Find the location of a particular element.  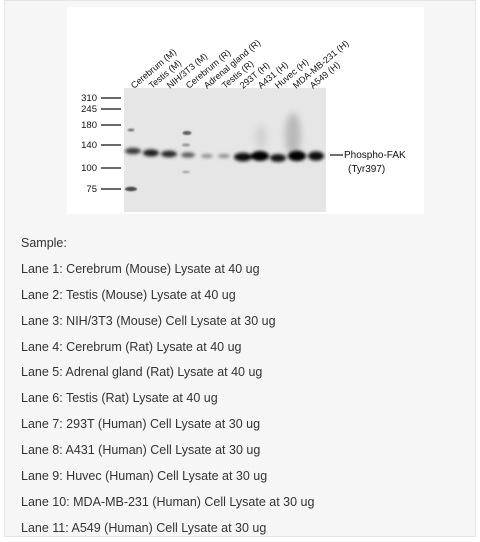

caption-lane-2: Lane 2: Testis (Mouse) Lysate at 40 ug is located at coordinates (128, 294).